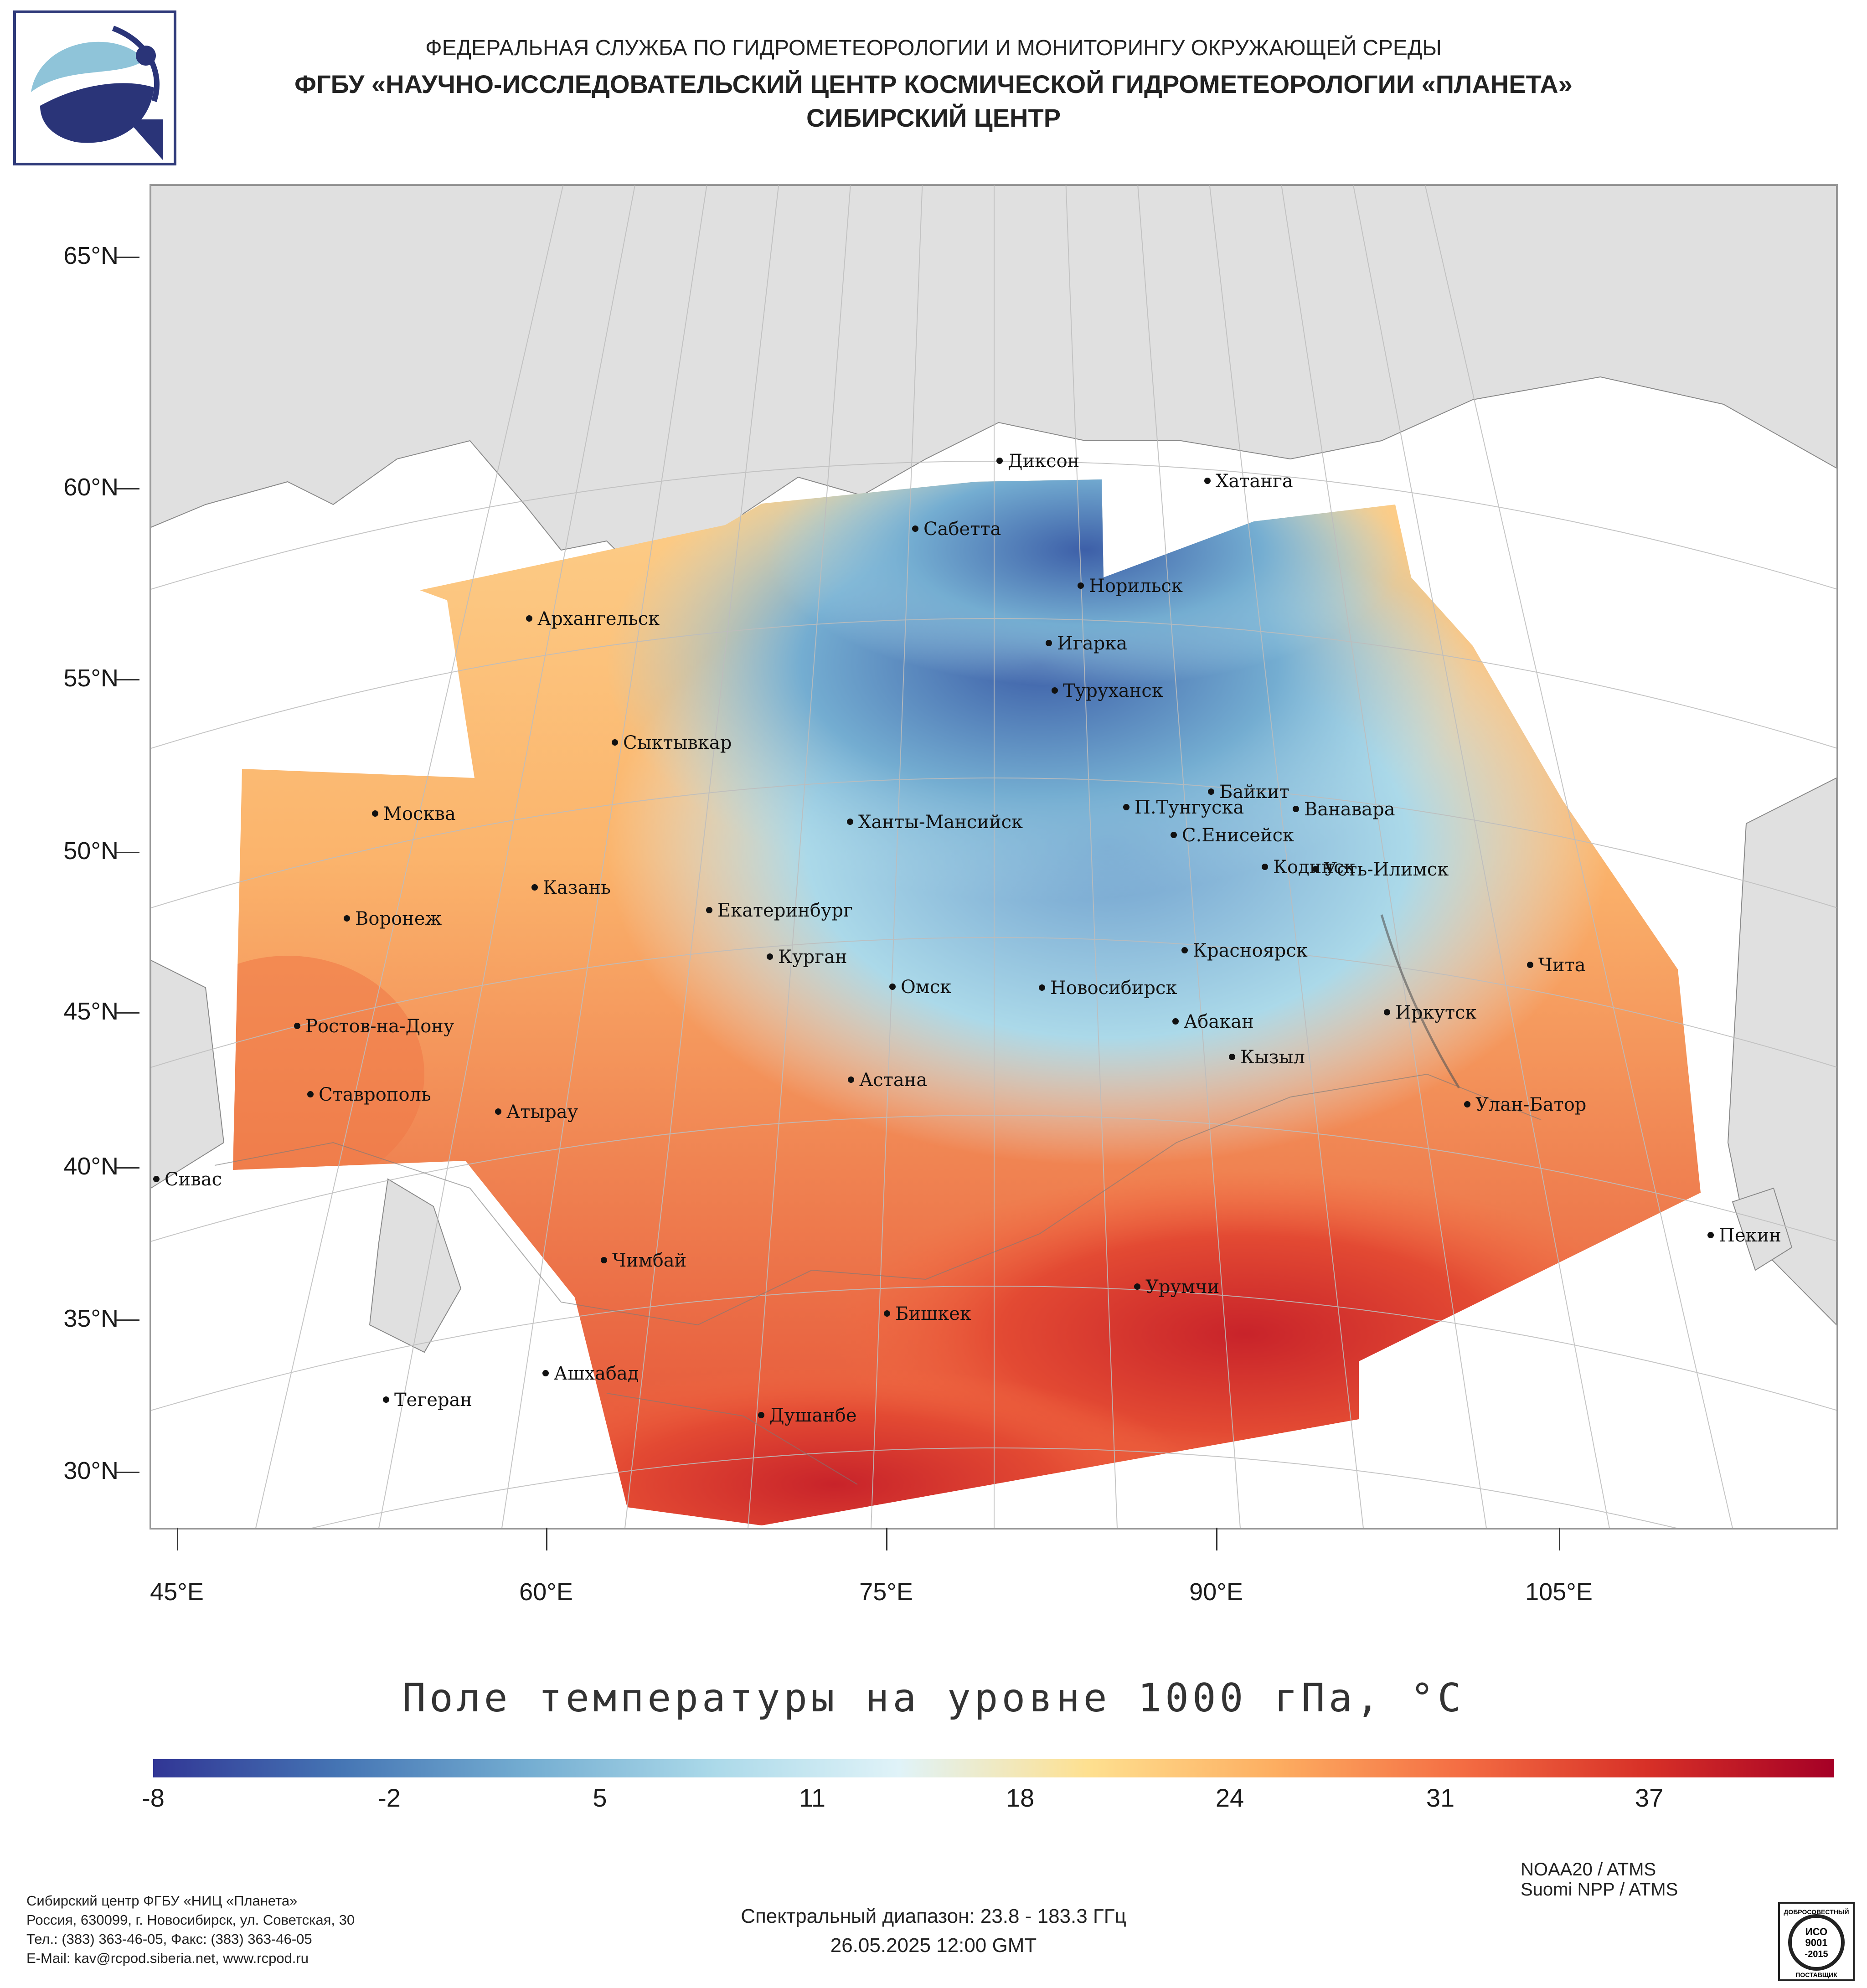 The width and height of the screenshot is (1867, 1988). What do you see at coordinates (962, 530) in the screenshot?
I see `city-label: Сабетта` at bounding box center [962, 530].